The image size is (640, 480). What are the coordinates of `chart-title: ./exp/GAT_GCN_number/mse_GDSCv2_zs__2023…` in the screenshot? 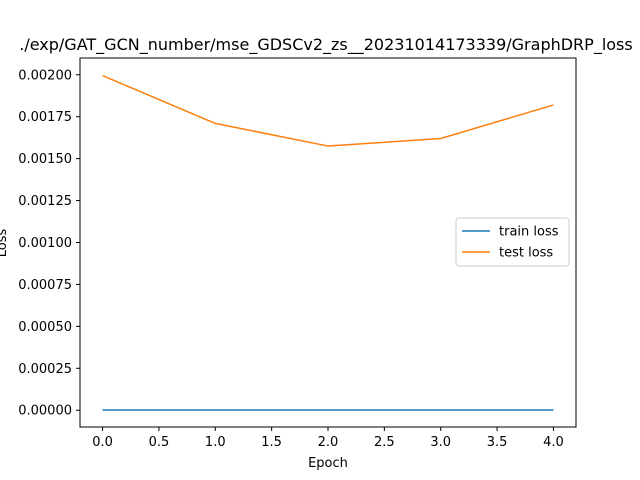 It's located at (325, 45).